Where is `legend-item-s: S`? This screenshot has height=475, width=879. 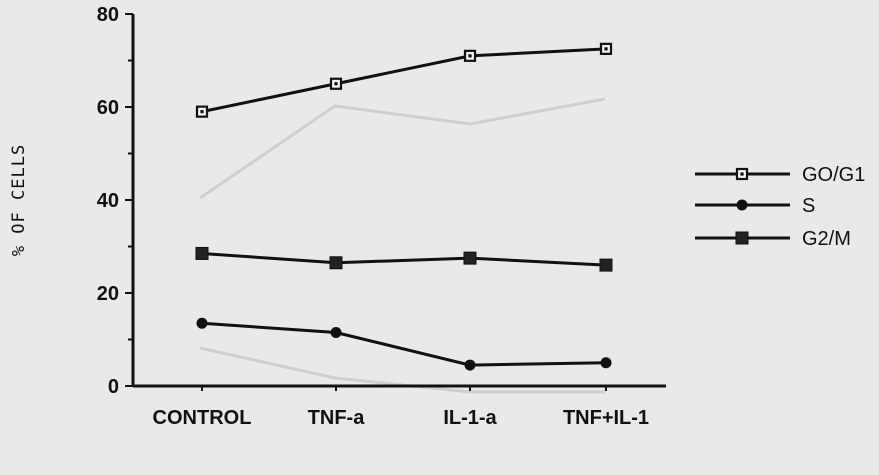 legend-item-s: S is located at coordinates (755, 206).